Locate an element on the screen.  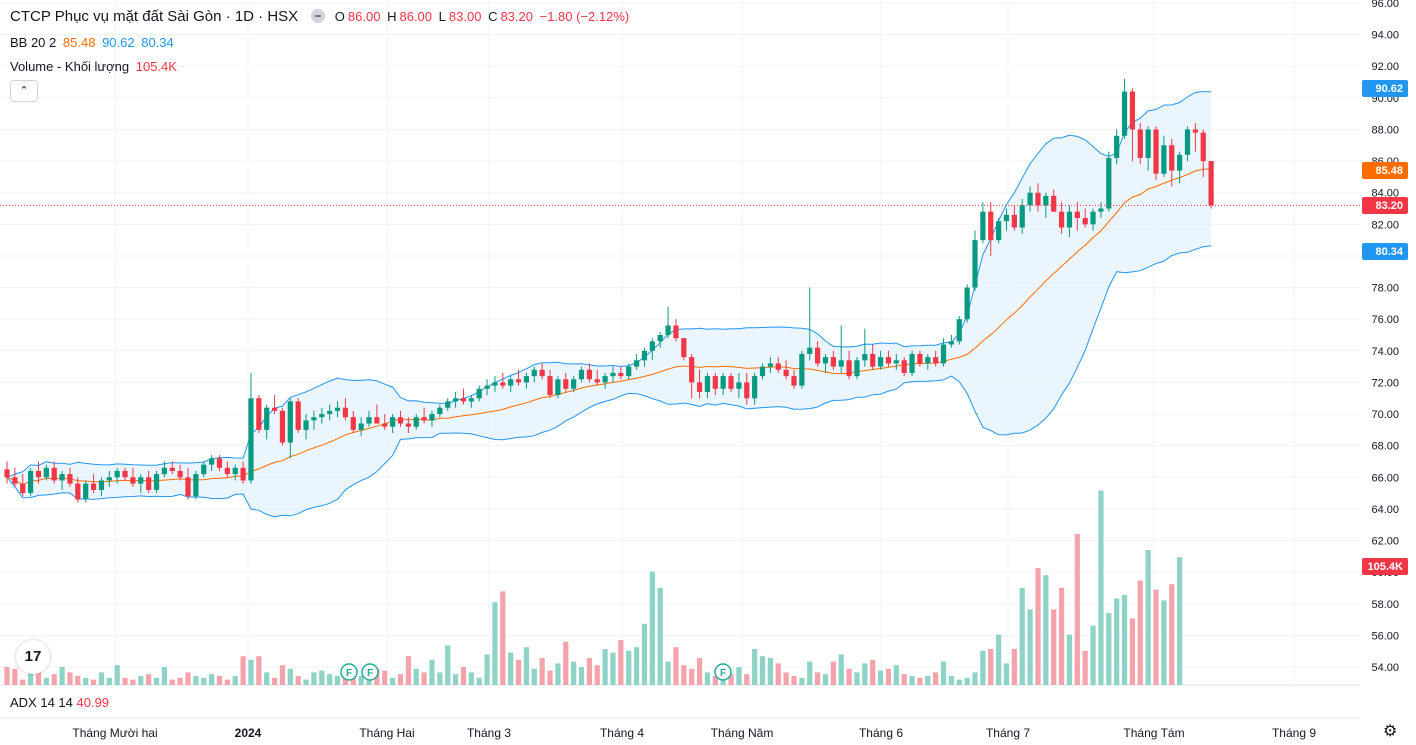
time-tick-label: Tháng Hai is located at coordinates (386, 733).